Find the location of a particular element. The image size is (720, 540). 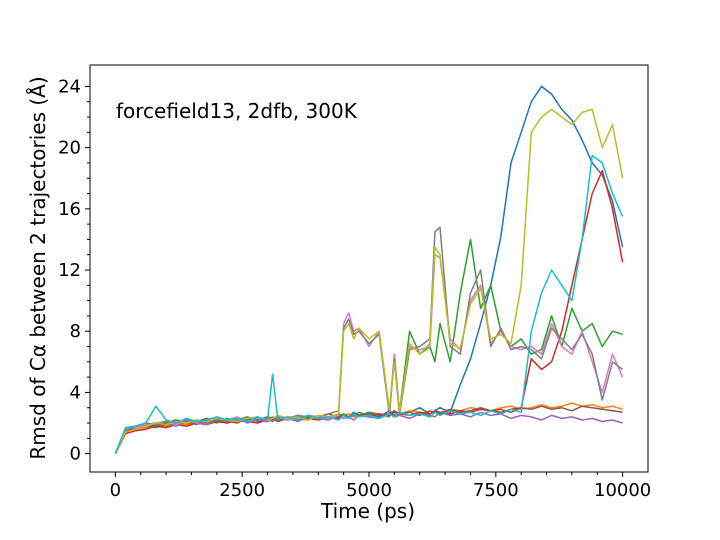

y-axis-ticks: 0 4 8 12 16 20 24 is located at coordinates (74, 270).